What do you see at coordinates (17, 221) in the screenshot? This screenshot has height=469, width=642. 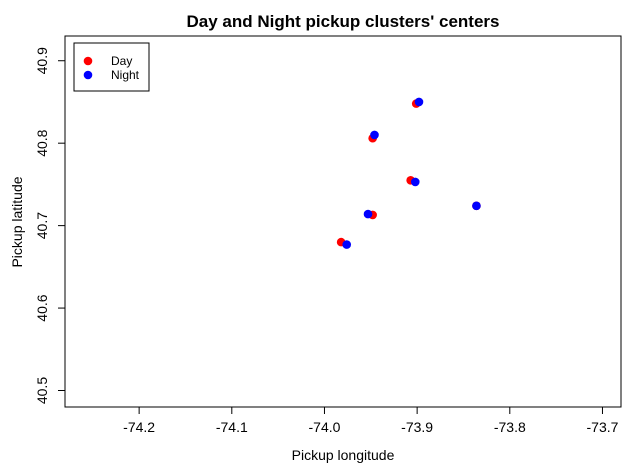 I see `y-axis-label: Pickup latitude` at bounding box center [17, 221].